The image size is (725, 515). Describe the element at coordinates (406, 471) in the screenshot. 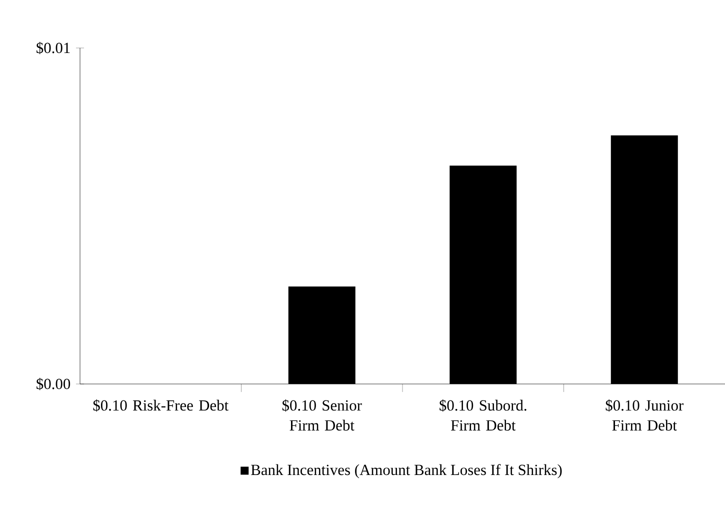

I see `legend-label: Bank Incentives (Amount Bank Loses If It Shirks)` at that location.